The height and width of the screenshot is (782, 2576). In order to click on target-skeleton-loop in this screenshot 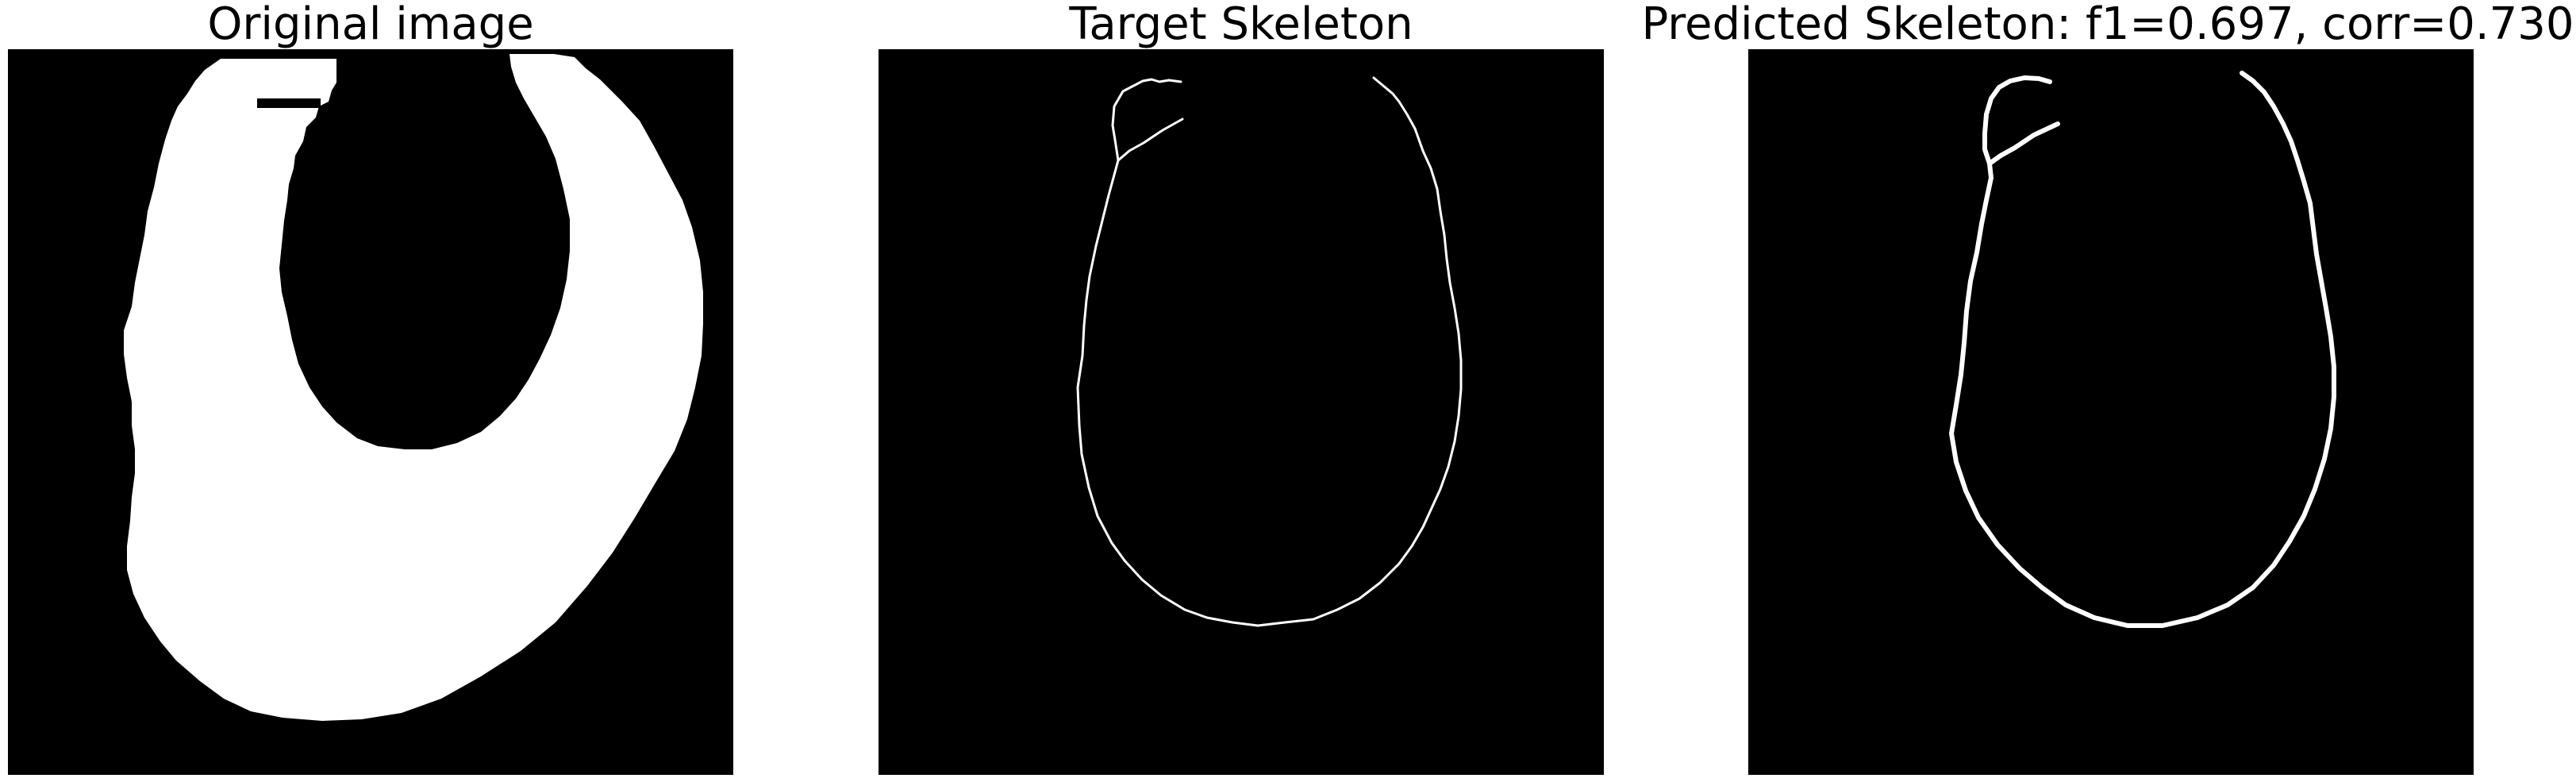, I will do `click(1269, 351)`.